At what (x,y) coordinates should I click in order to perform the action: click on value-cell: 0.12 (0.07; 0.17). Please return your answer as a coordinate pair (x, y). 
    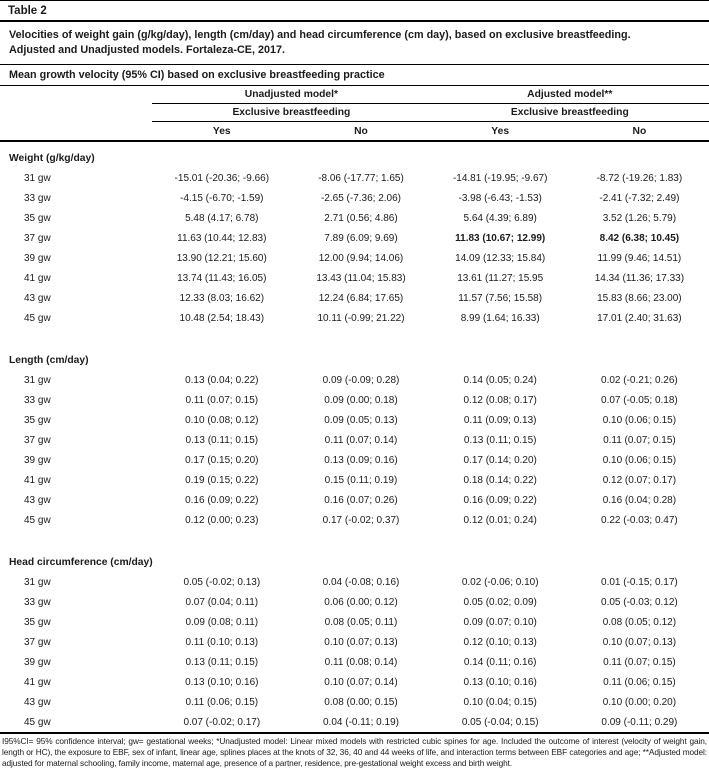
    Looking at the image, I should click on (639, 480).